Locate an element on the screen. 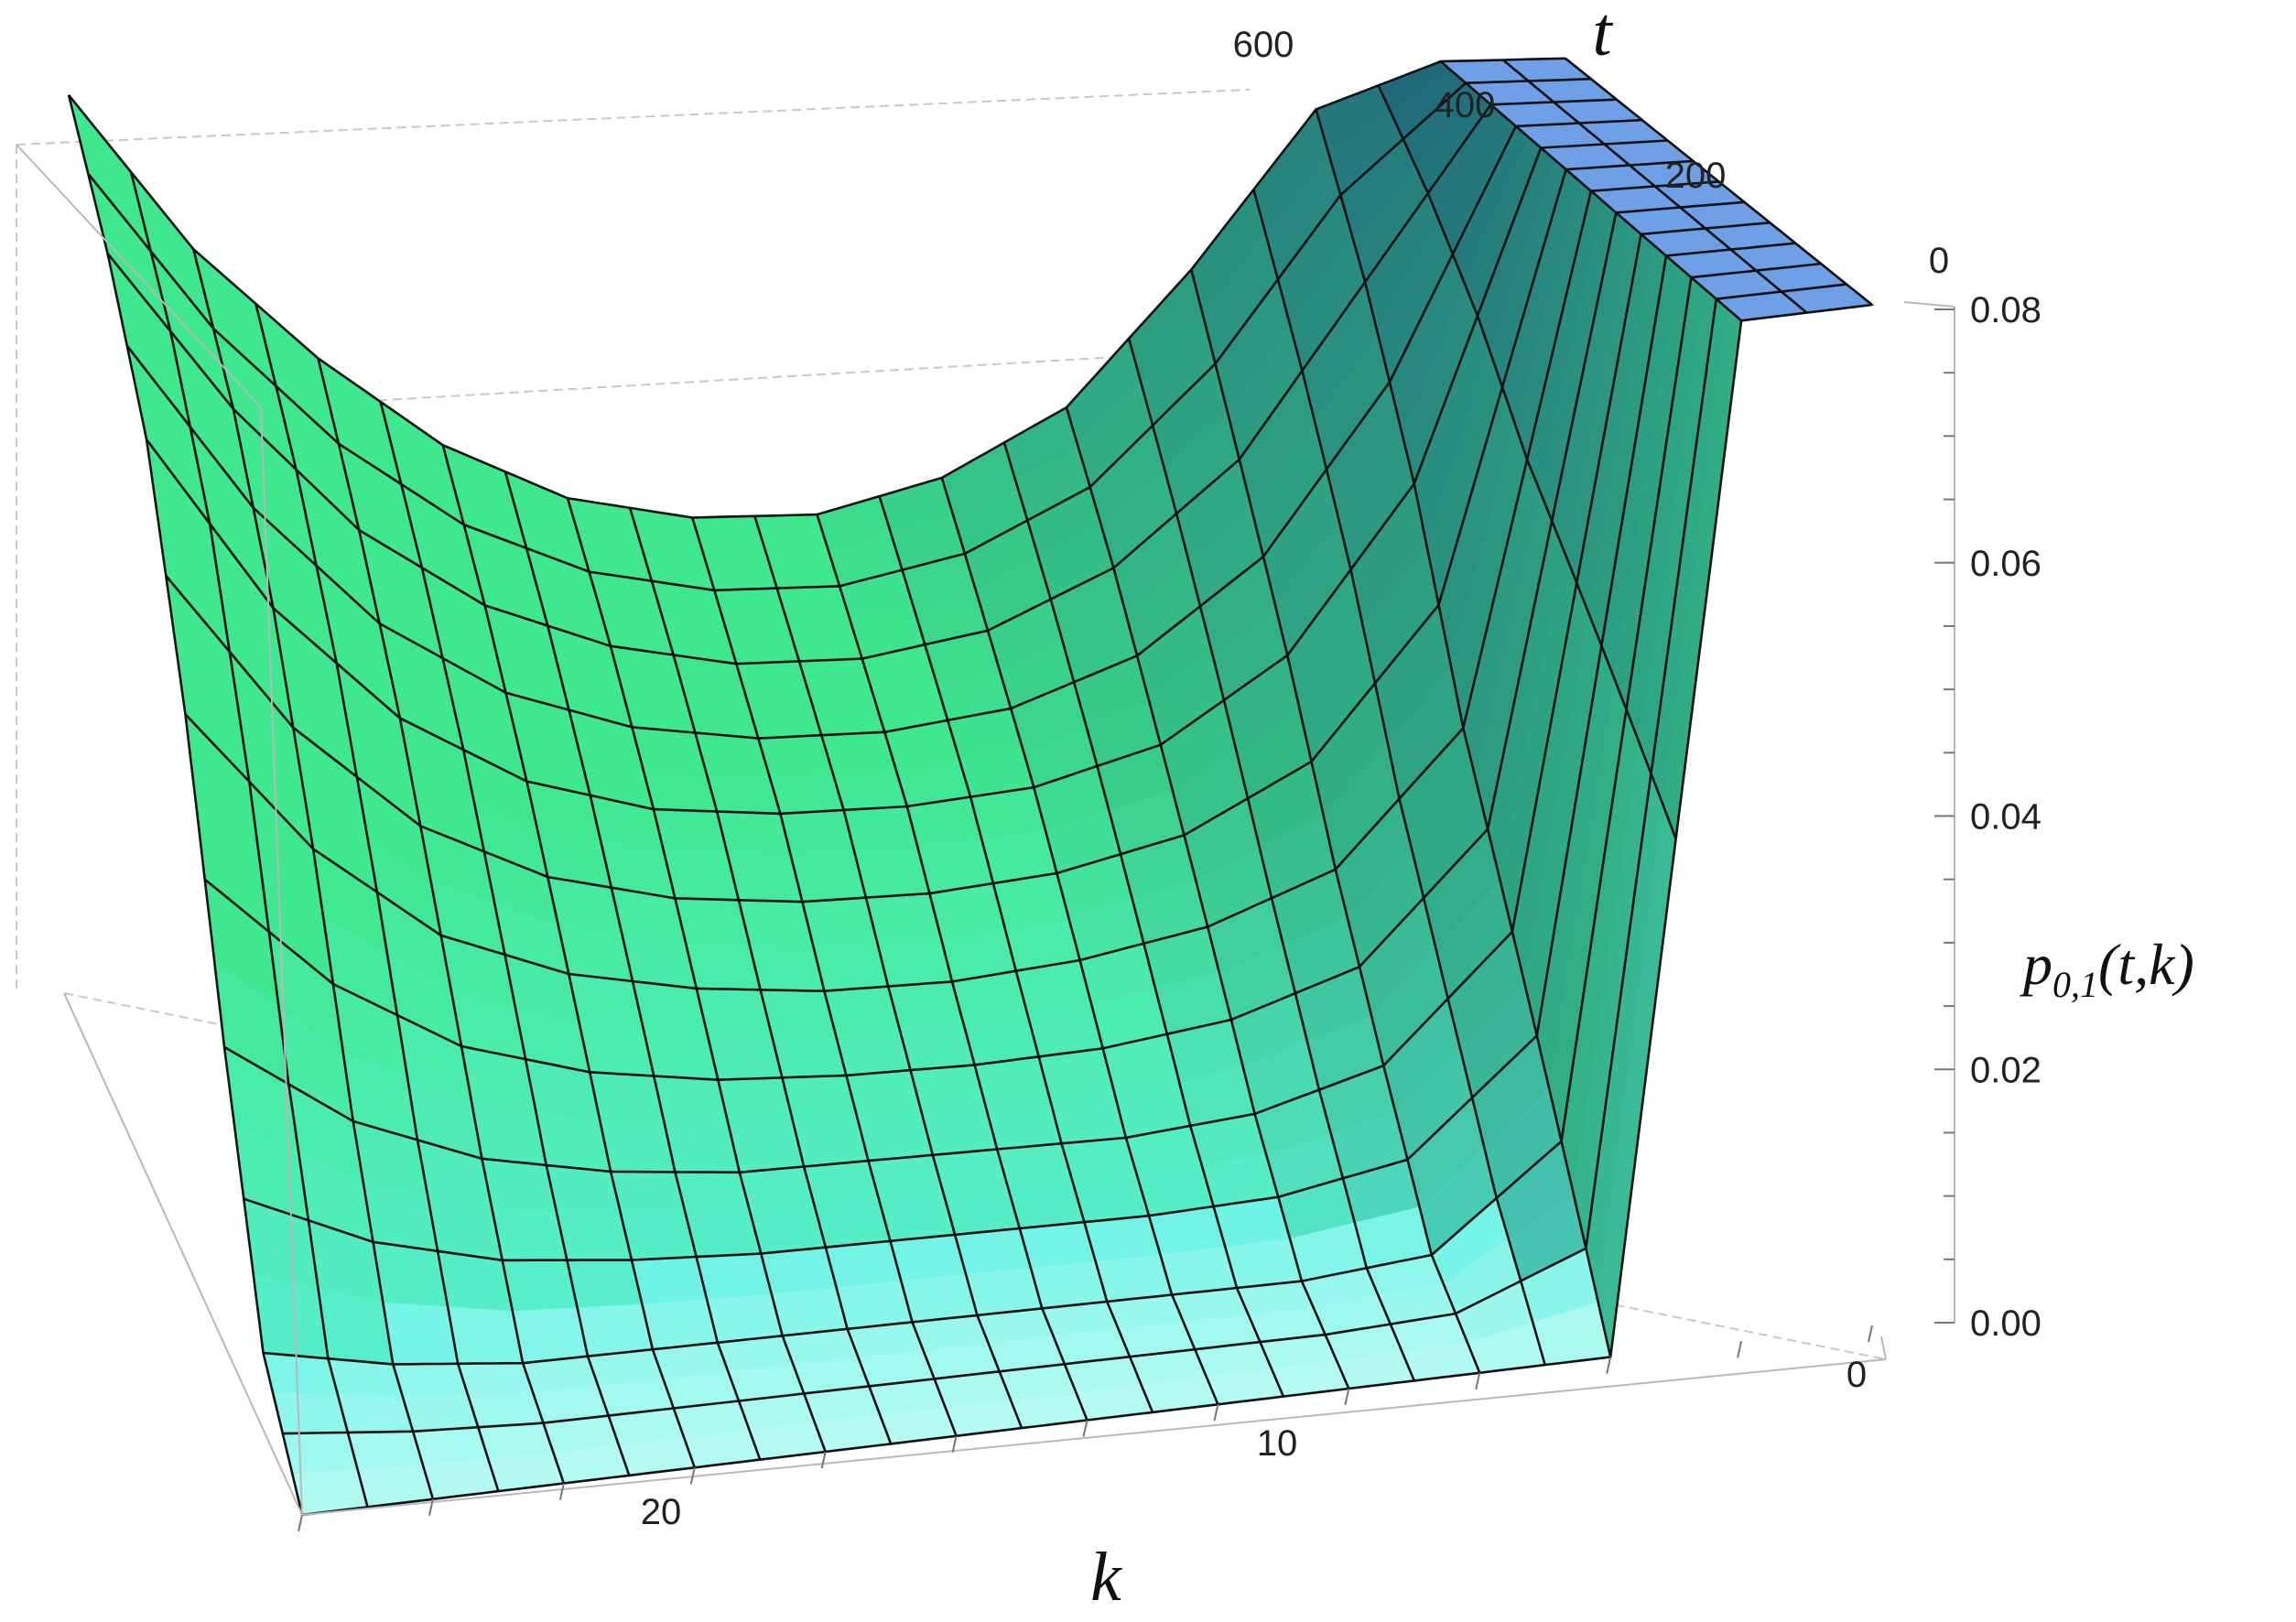 The image size is (2296, 1622). box-top-edge-right is located at coordinates (1929, 304).